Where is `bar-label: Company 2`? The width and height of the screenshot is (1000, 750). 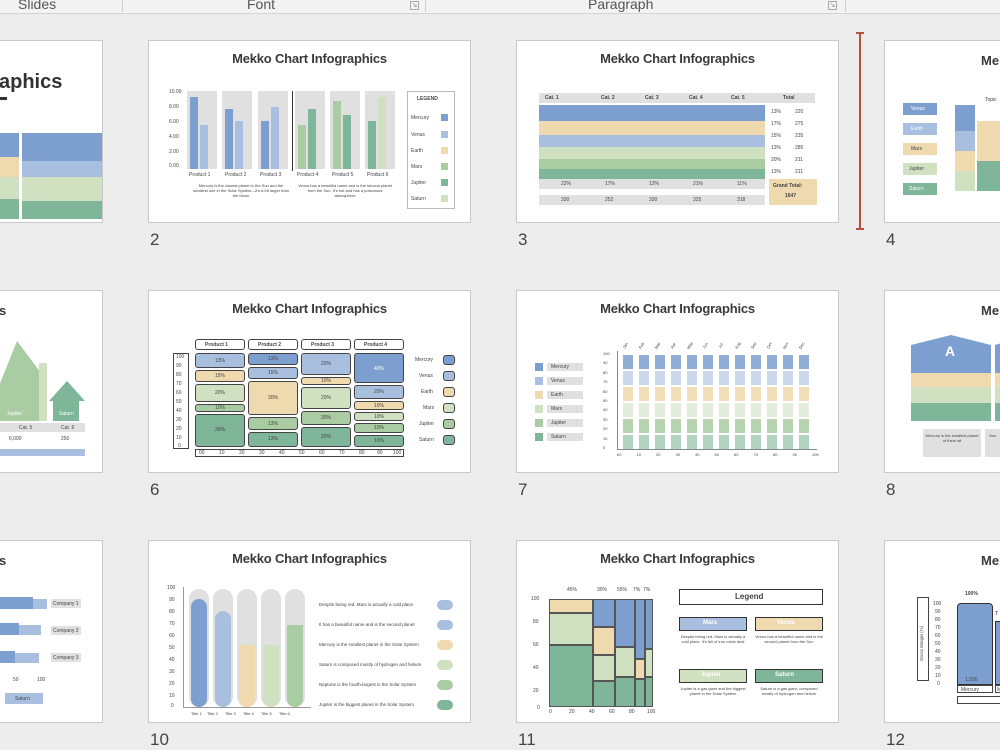
bar-label: Company 2 is located at coordinates (66, 631).